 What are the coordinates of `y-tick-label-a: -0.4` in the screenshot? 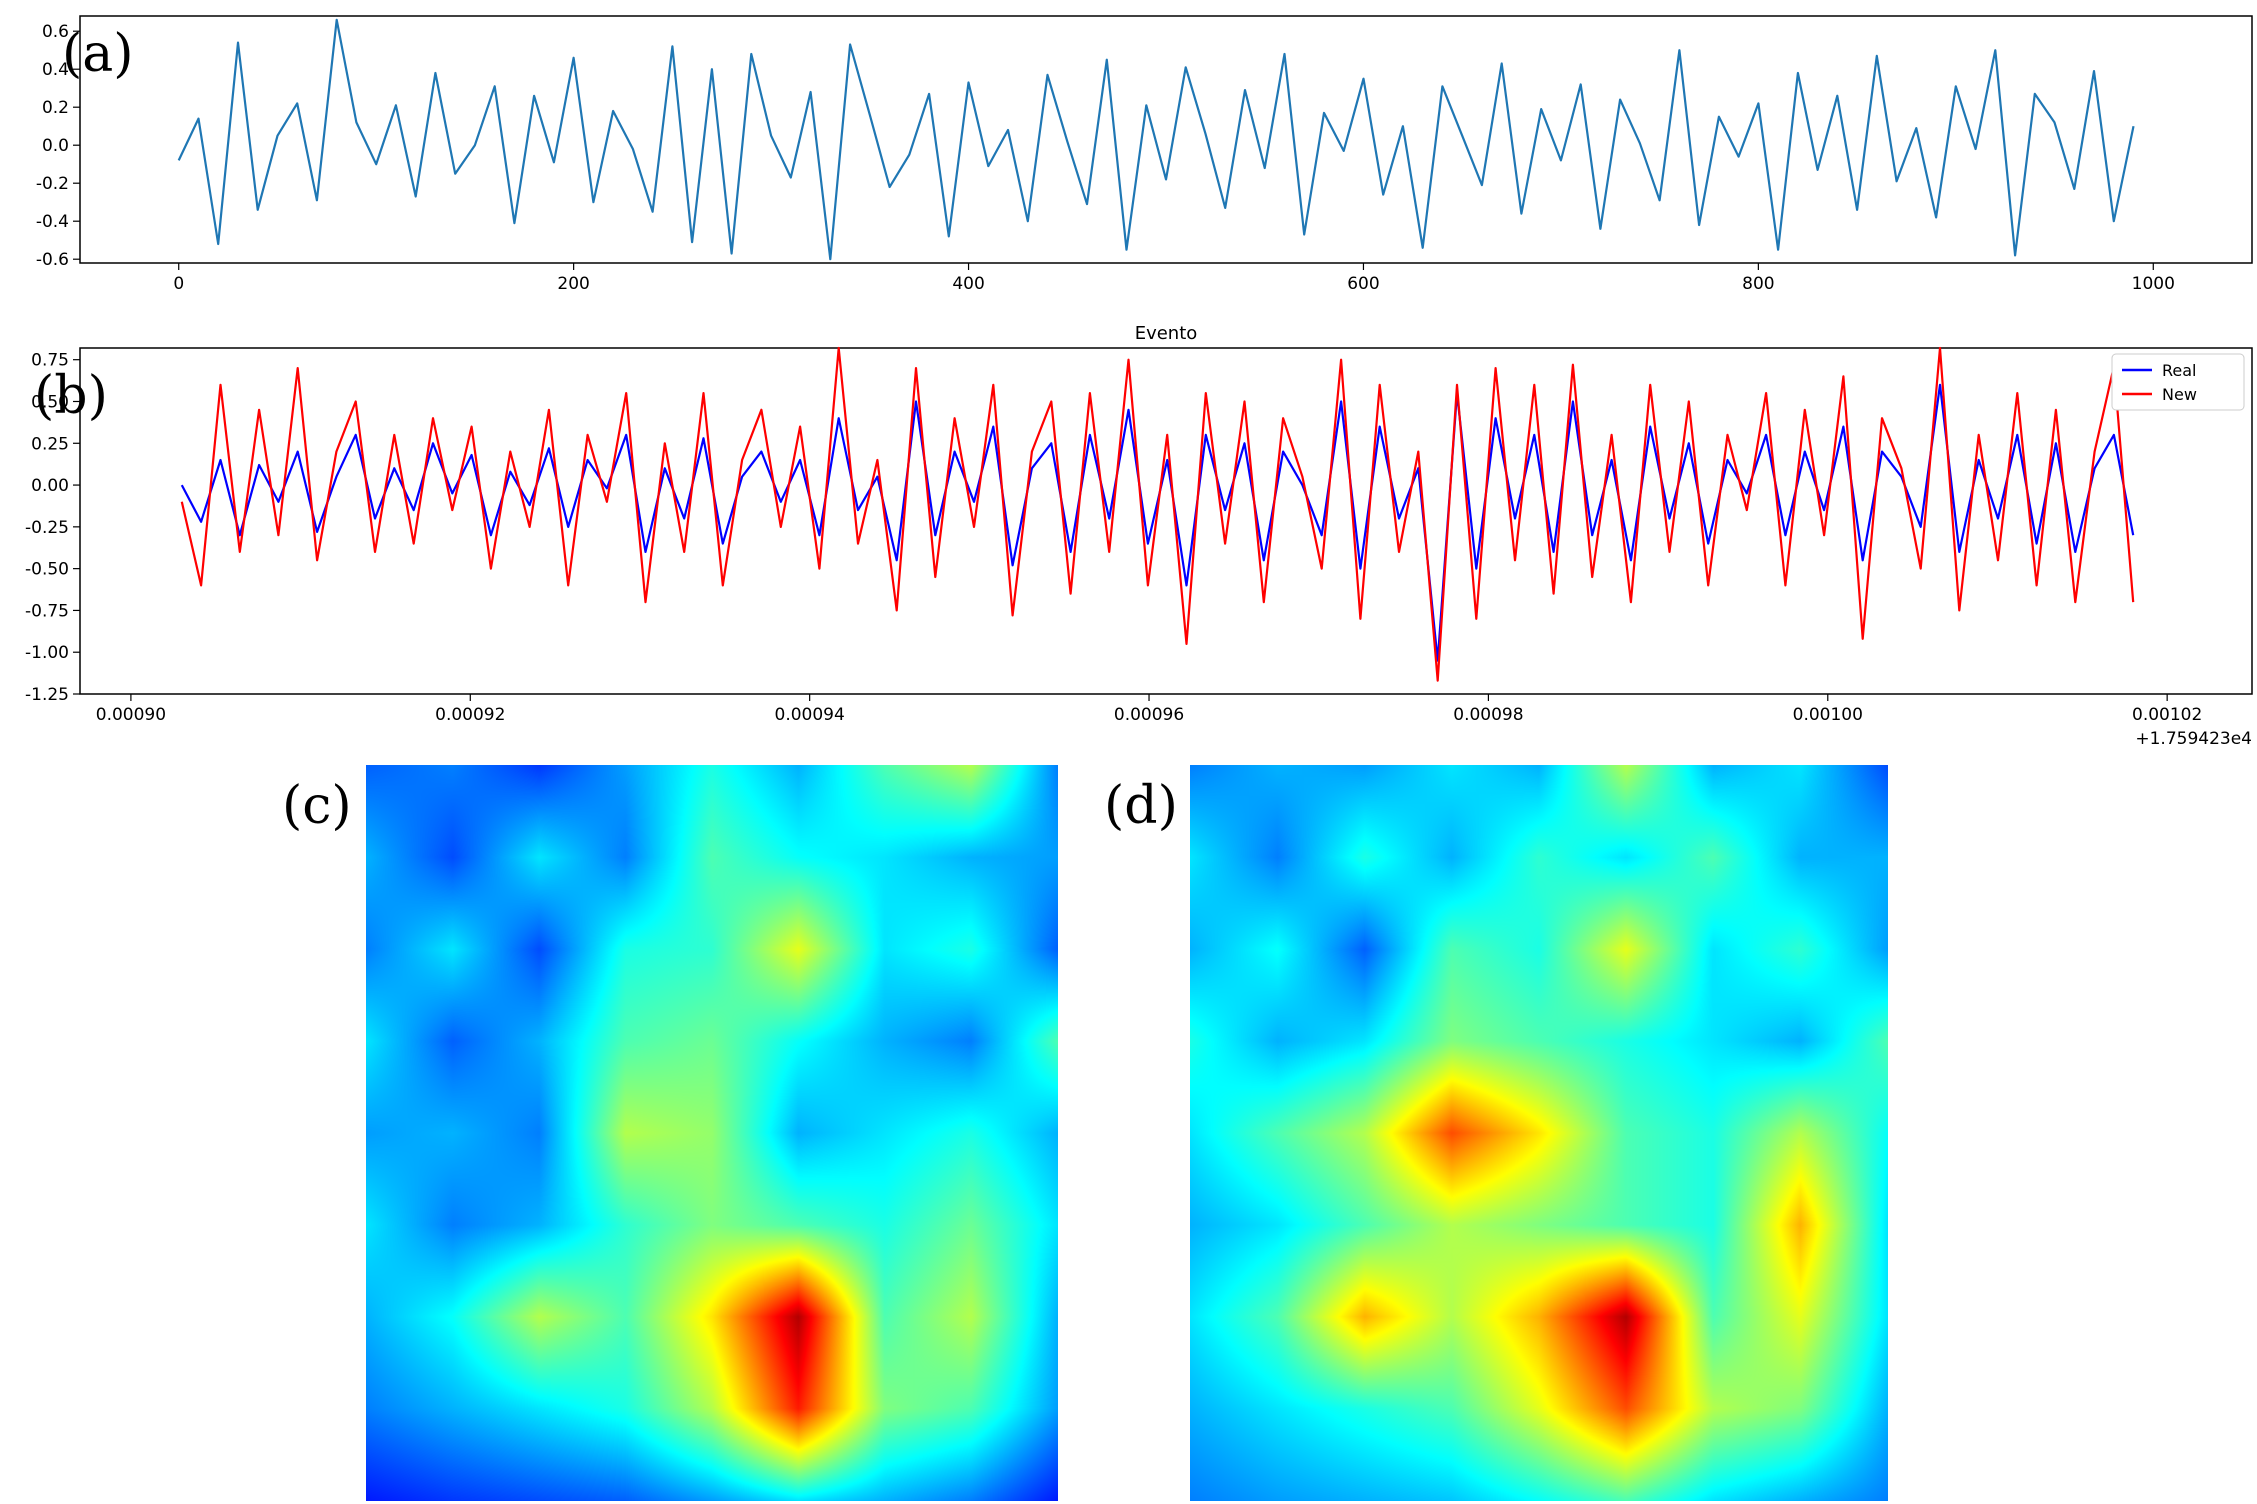 It's located at (52, 222).